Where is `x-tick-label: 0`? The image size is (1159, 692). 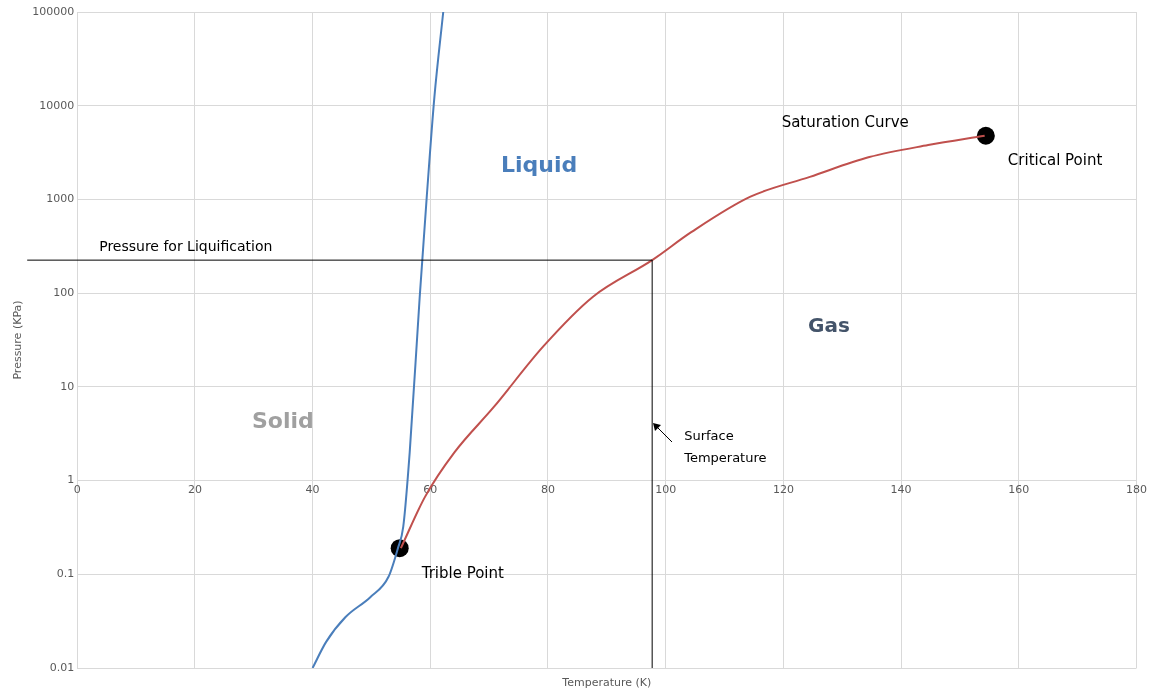 x-tick-label: 0 is located at coordinates (77, 490).